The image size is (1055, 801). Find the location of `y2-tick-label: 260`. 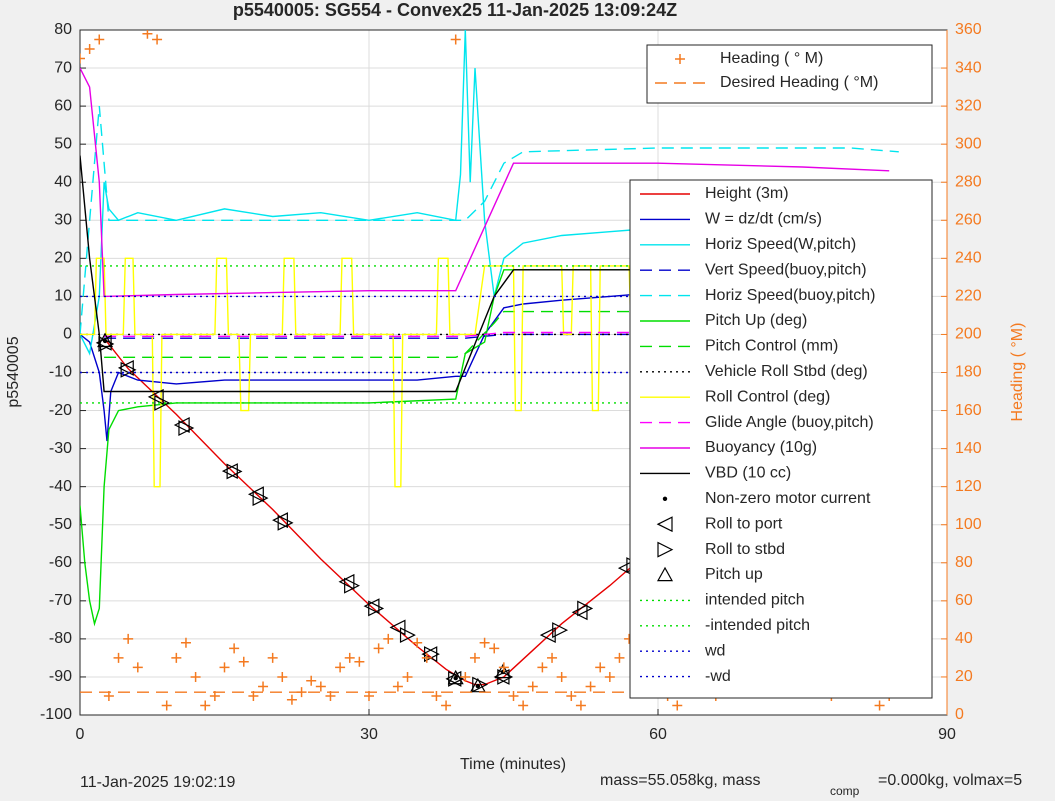

y2-tick-label: 260 is located at coordinates (968, 219).